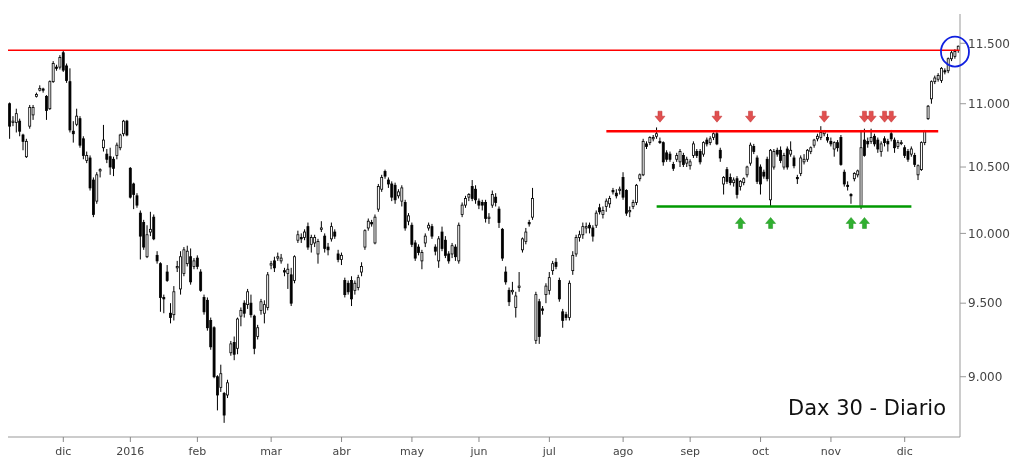 The height and width of the screenshot is (471, 1024). Describe the element at coordinates (985, 376) in the screenshot. I see `y-tick-label: 9.000` at that location.